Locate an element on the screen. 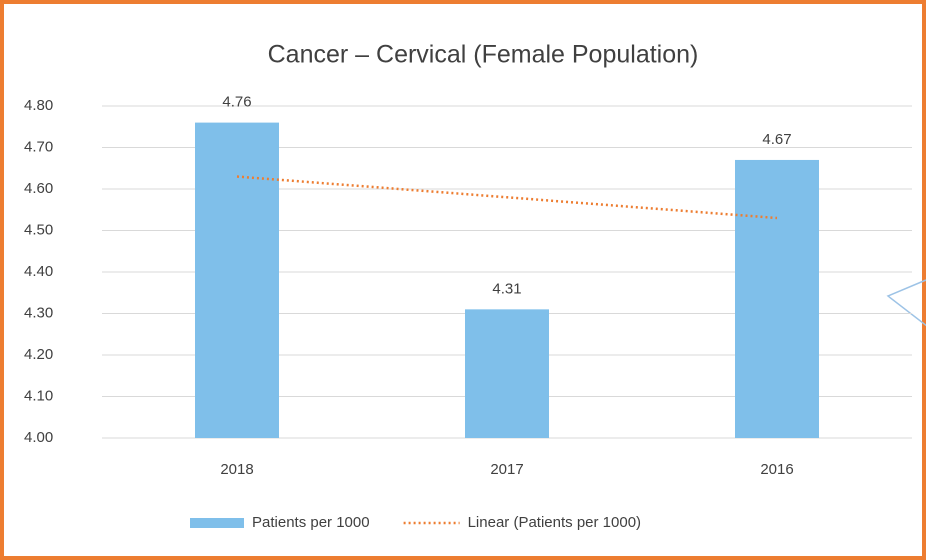  legend-swatch is located at coordinates (217, 523).